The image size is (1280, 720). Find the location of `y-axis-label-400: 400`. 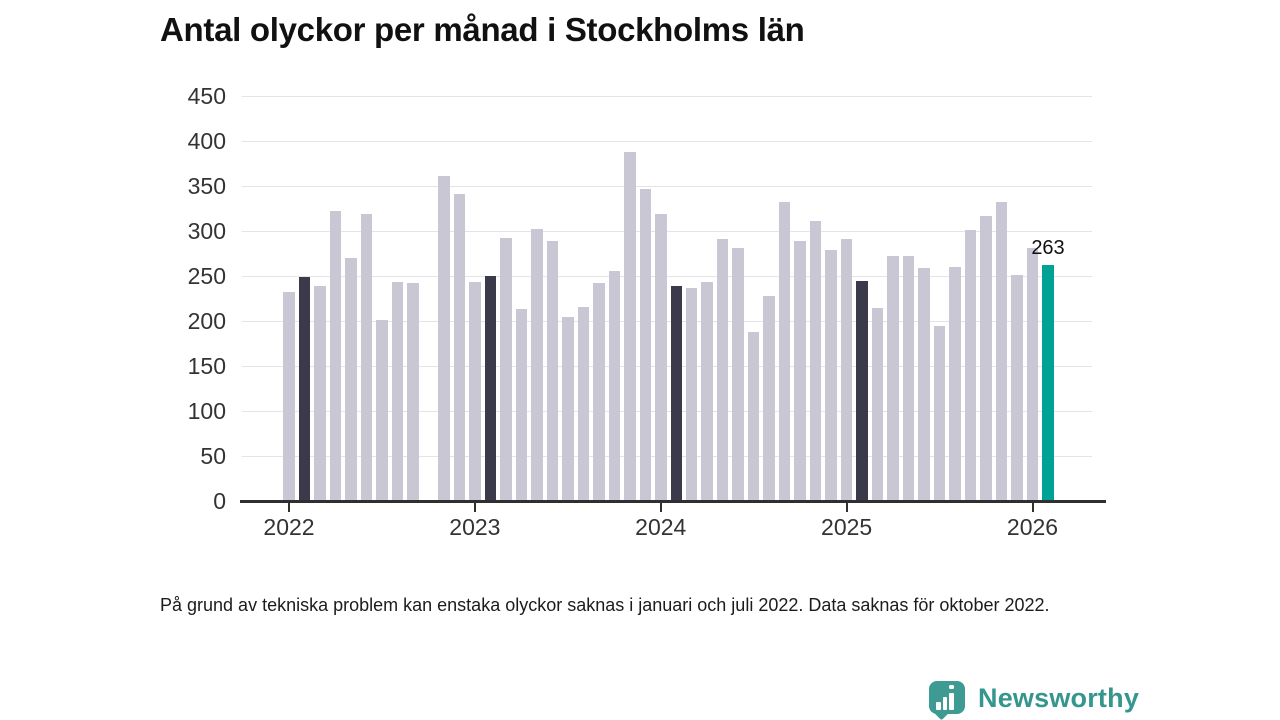

y-axis-label-400: 400 is located at coordinates (206, 141).